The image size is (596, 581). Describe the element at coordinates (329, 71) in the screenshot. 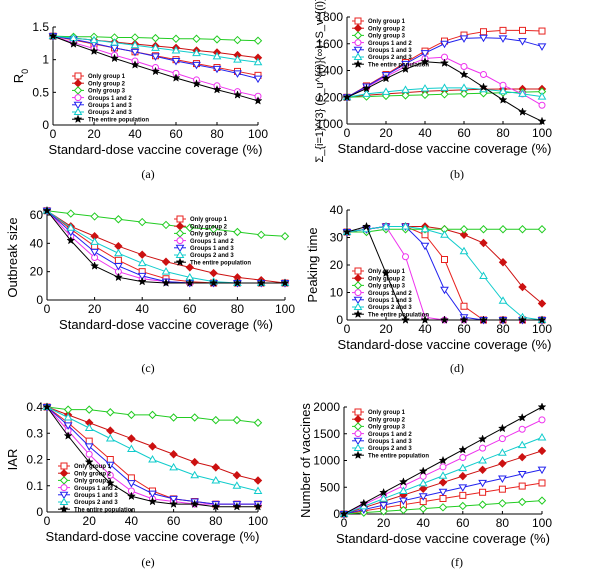

I see `y-tick-label: 1400` at that location.